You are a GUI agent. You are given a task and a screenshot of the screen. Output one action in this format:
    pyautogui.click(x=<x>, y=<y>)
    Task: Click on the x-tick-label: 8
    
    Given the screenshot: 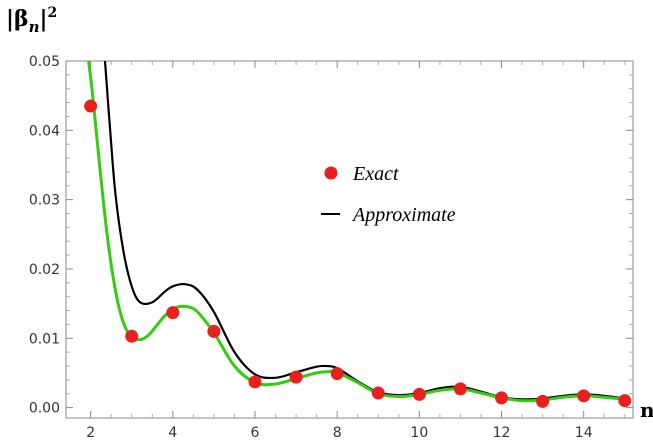 What is the action you would take?
    pyautogui.click(x=337, y=433)
    